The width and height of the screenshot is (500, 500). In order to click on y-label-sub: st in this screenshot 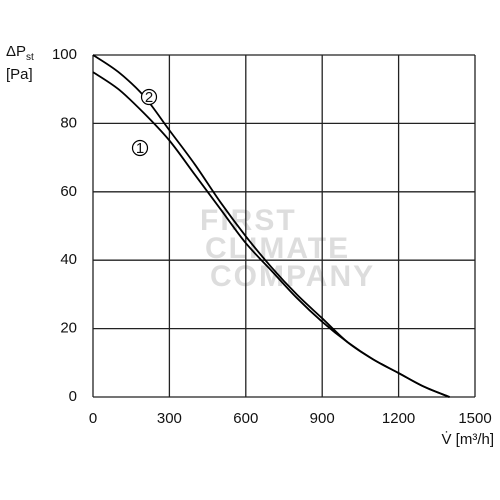, I will do `click(30, 57)`.